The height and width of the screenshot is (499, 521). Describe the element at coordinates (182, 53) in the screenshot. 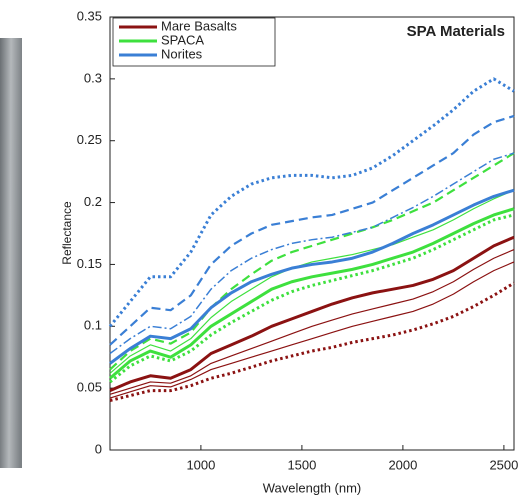

I see `legend-label: Norites` at that location.